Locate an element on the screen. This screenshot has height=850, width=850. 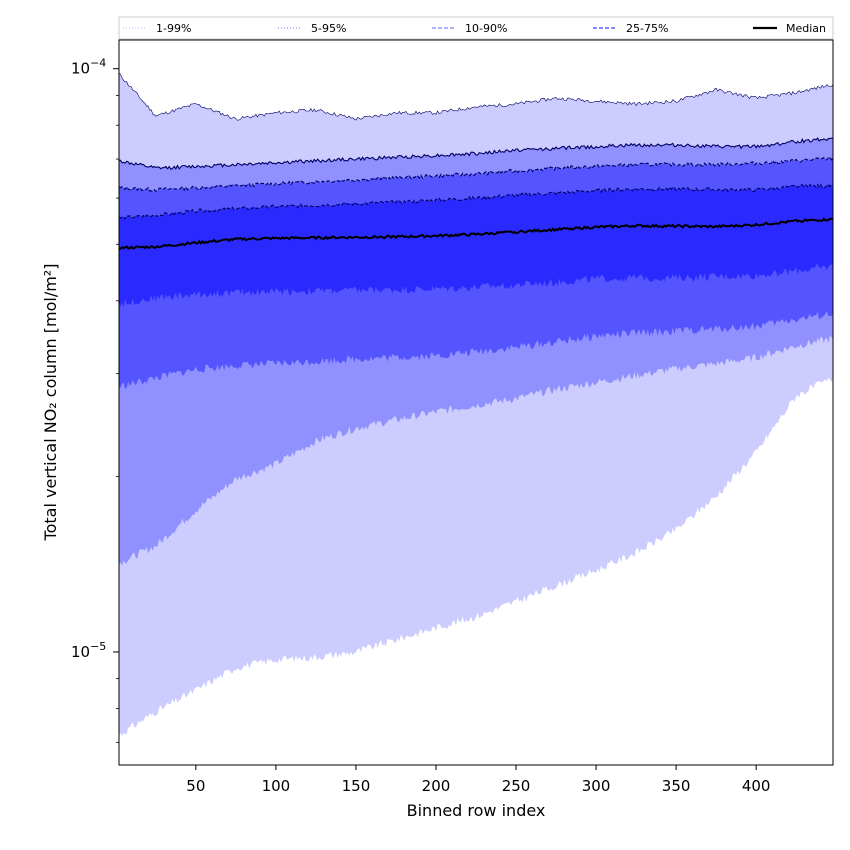
x-tick-label: 150 is located at coordinates (356, 786).